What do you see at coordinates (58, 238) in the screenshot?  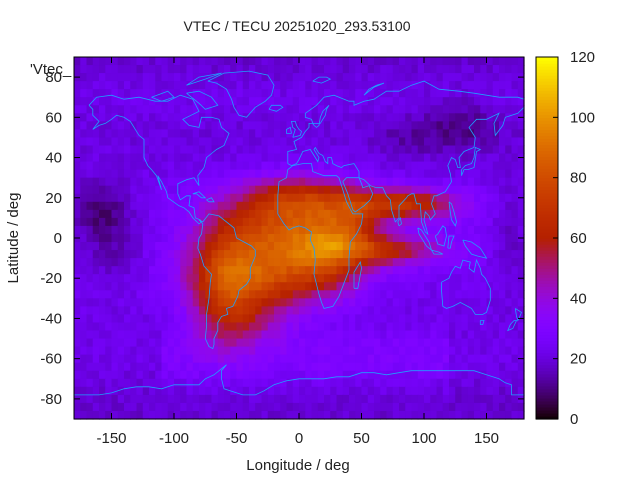 I see `y-tick-label: 0` at bounding box center [58, 238].